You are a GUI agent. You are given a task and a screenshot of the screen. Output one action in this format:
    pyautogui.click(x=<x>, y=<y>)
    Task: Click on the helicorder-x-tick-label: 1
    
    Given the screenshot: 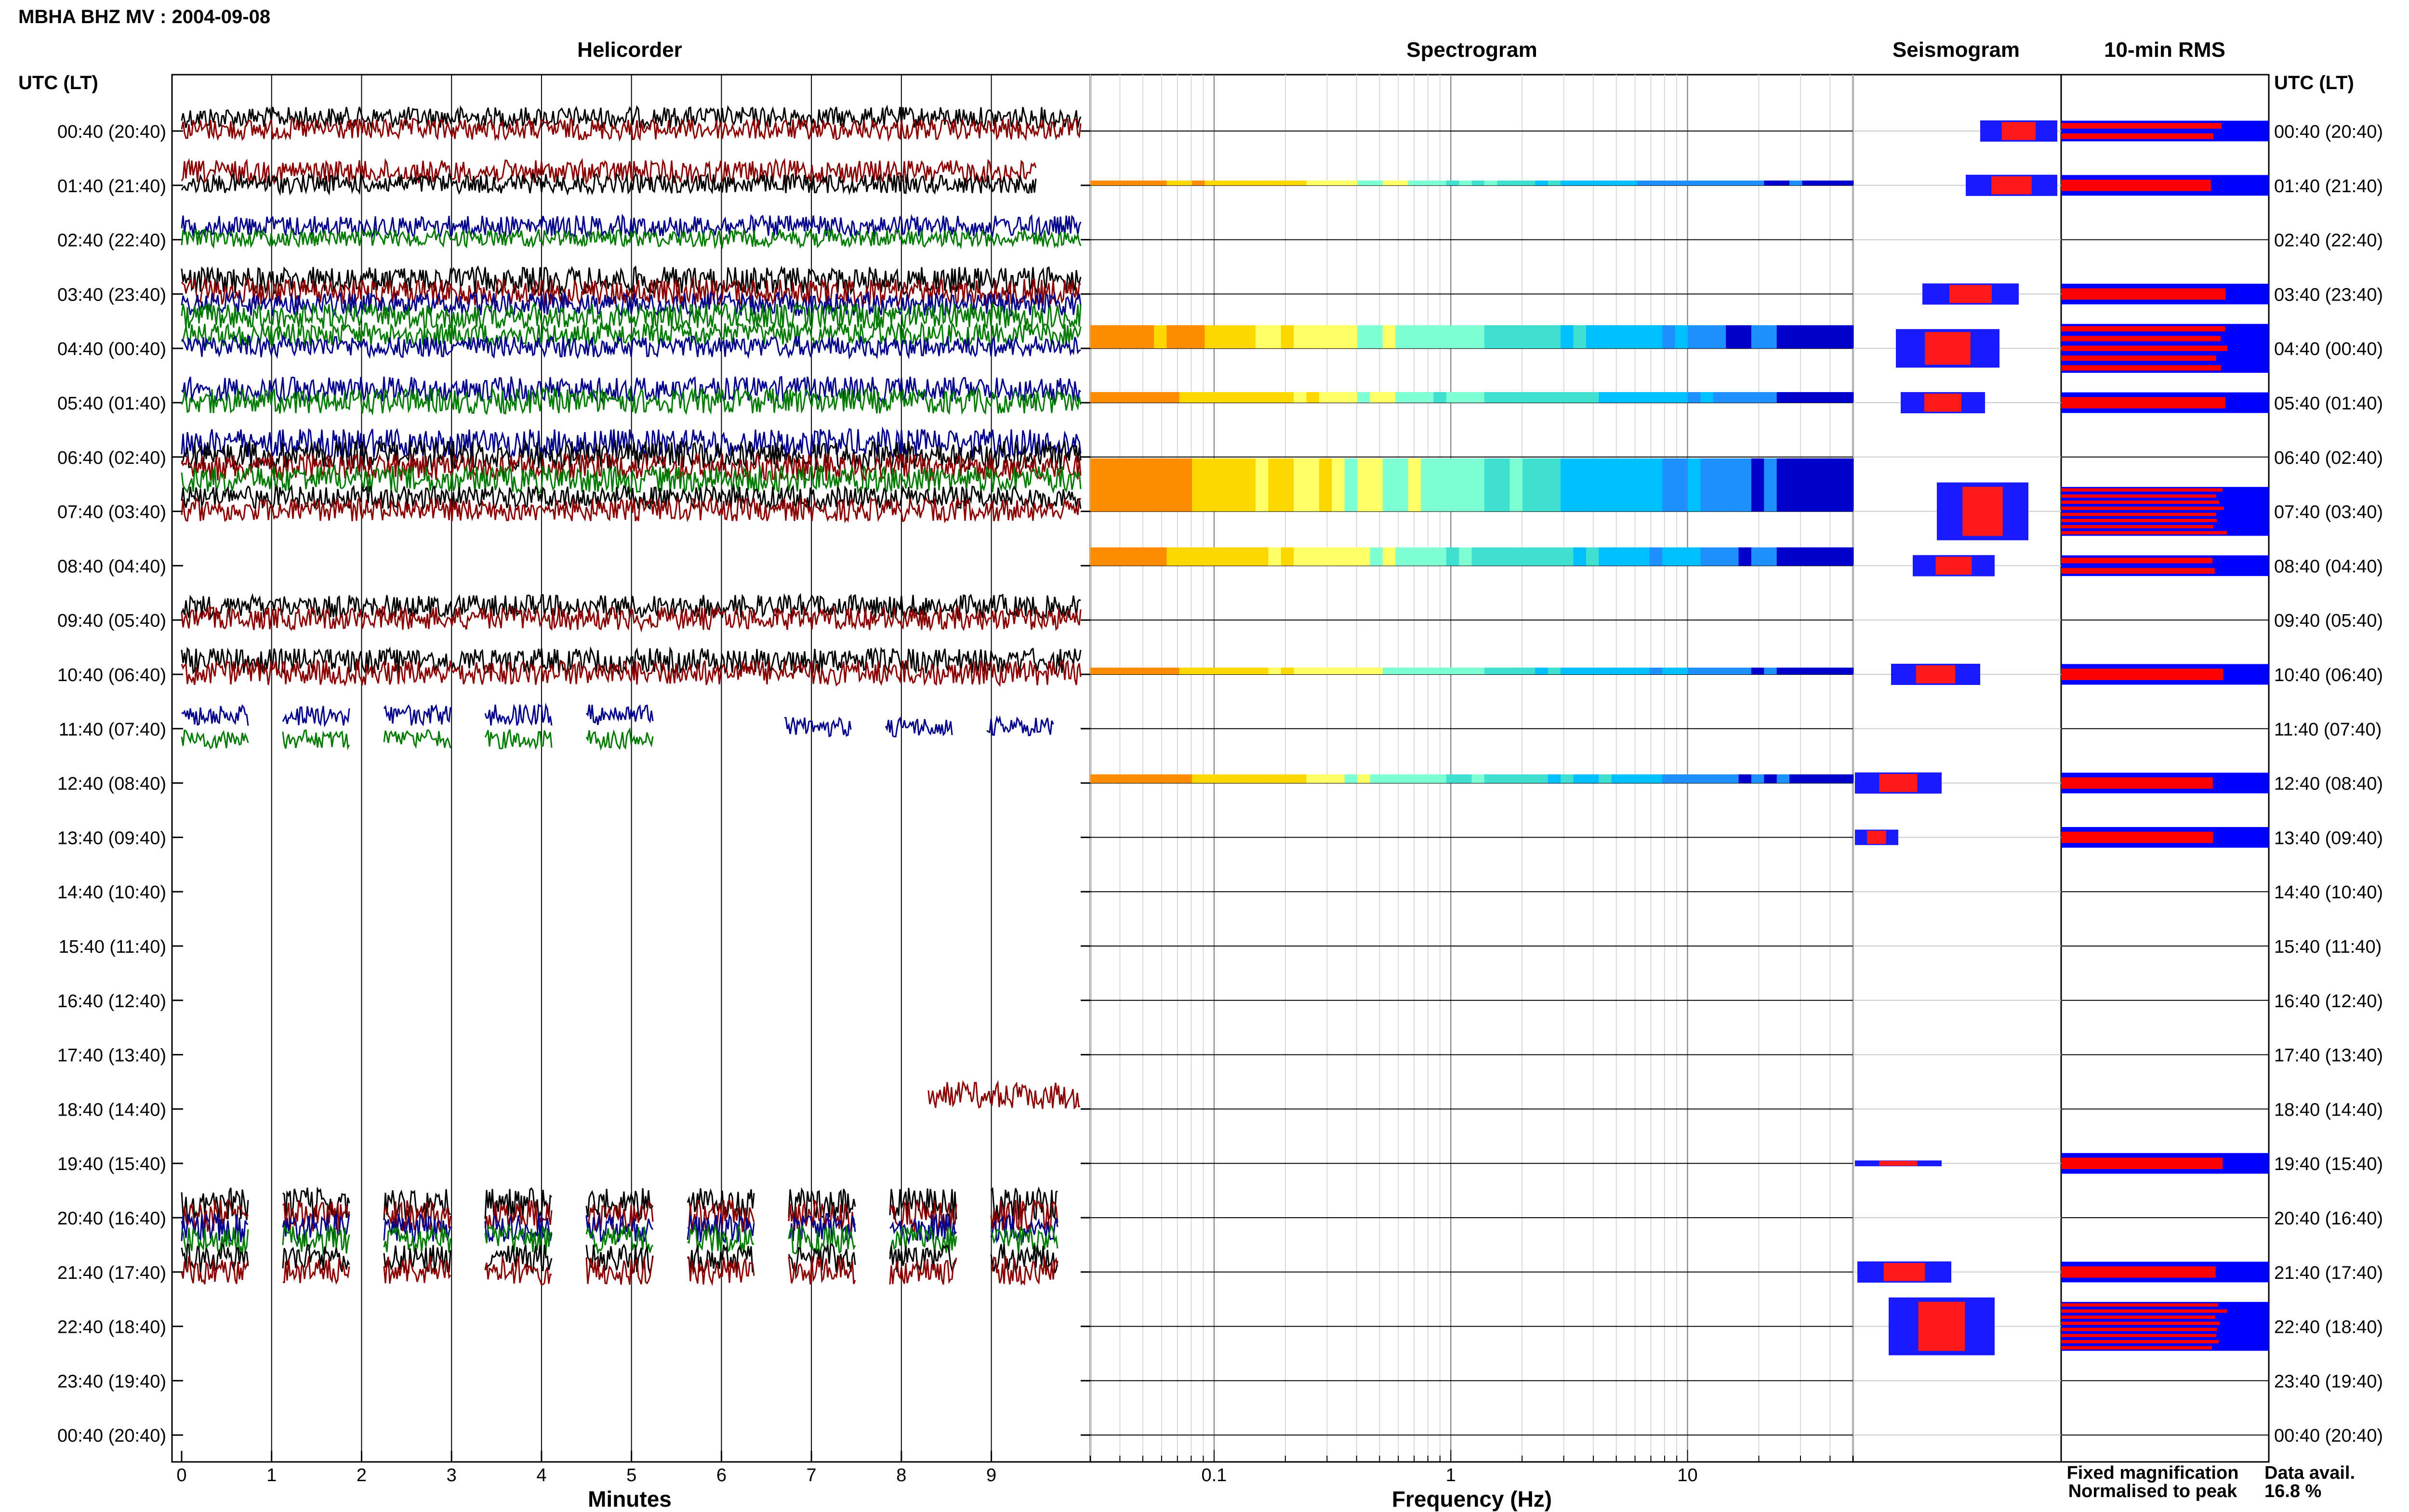 What is the action you would take?
    pyautogui.click(x=271, y=1475)
    